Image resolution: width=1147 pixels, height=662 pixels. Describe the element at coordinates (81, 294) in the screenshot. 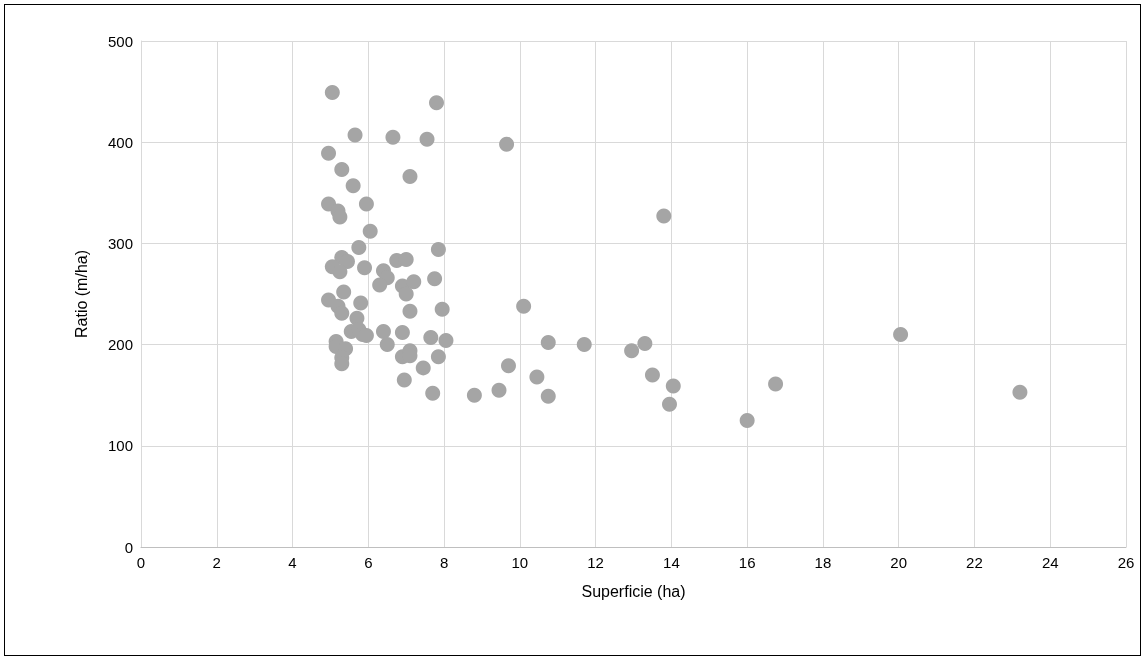

I see `y-axis-title: Ratio (m/ha)` at that location.